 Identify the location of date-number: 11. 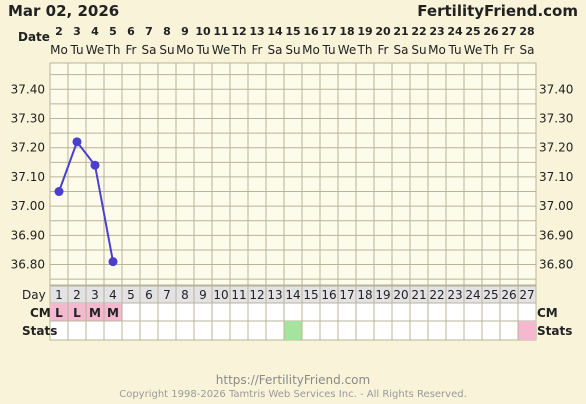
(220, 31).